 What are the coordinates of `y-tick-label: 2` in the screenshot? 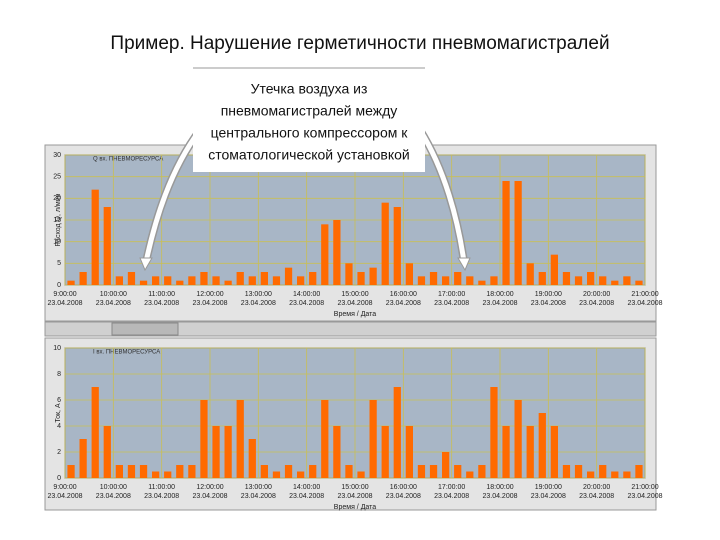 It's located at (59, 452).